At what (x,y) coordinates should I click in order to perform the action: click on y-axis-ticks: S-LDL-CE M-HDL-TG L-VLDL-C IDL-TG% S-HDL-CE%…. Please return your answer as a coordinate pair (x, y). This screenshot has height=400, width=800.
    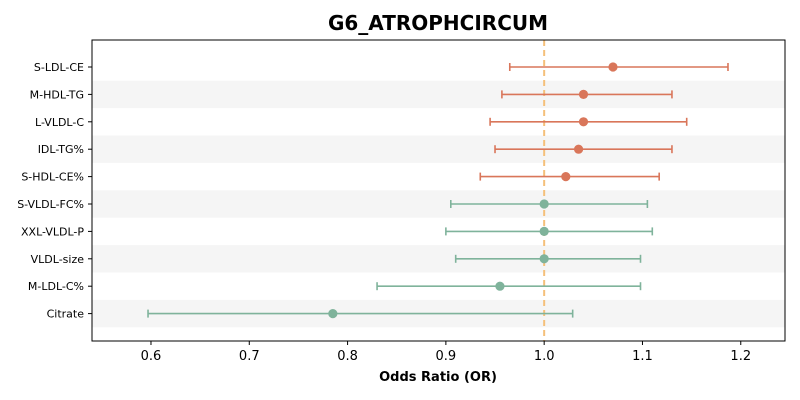
    Looking at the image, I should click on (54, 191).